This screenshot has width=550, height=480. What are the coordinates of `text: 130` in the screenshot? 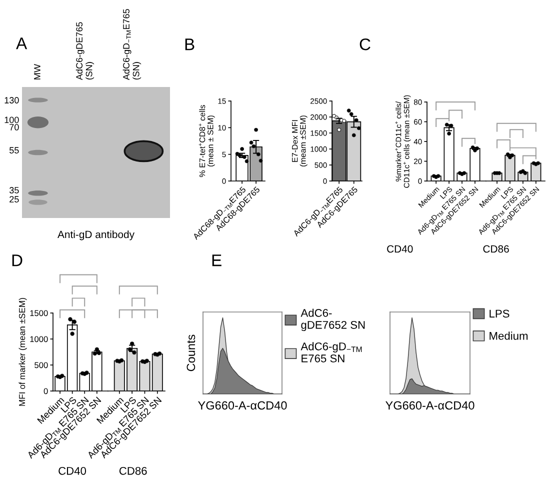 It's located at (11, 100).